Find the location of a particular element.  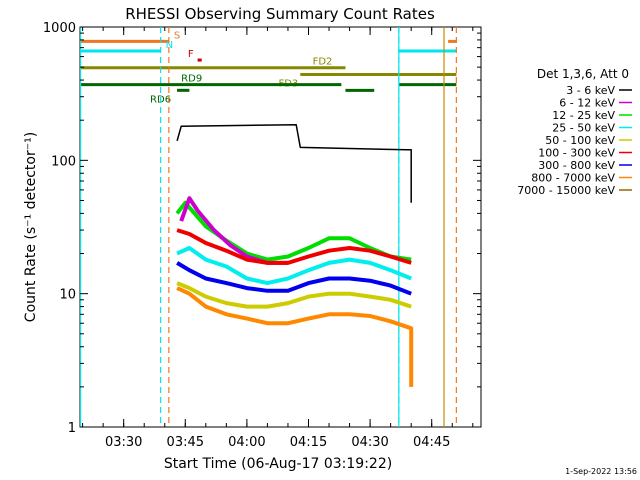

flag-bar-label: FD2 is located at coordinates (323, 62).